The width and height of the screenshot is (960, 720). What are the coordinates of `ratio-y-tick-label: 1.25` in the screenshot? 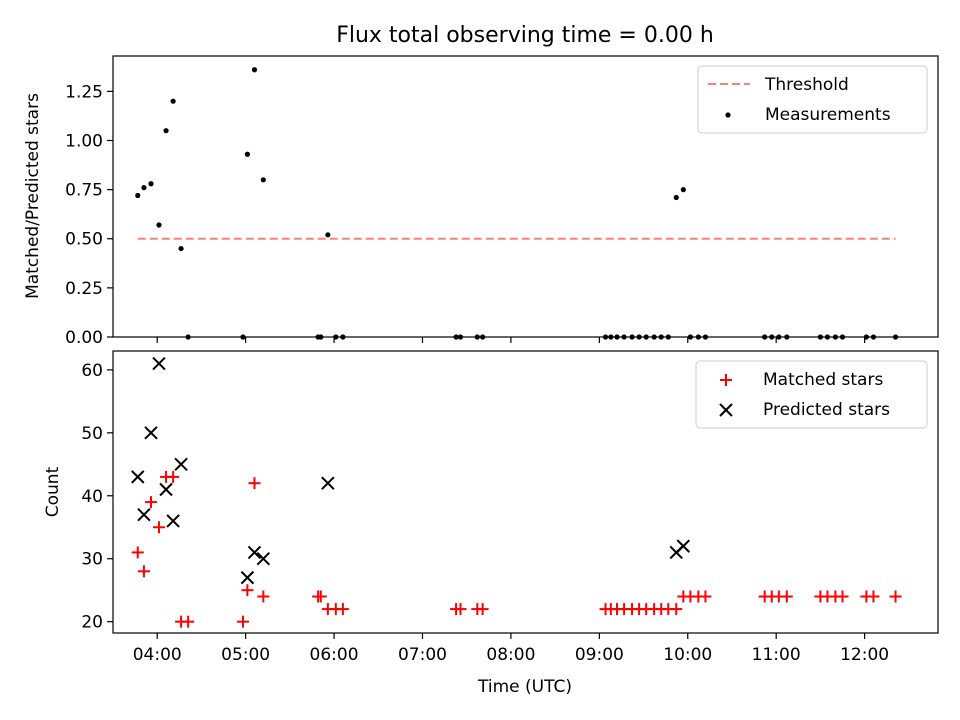 It's located at (84, 92).